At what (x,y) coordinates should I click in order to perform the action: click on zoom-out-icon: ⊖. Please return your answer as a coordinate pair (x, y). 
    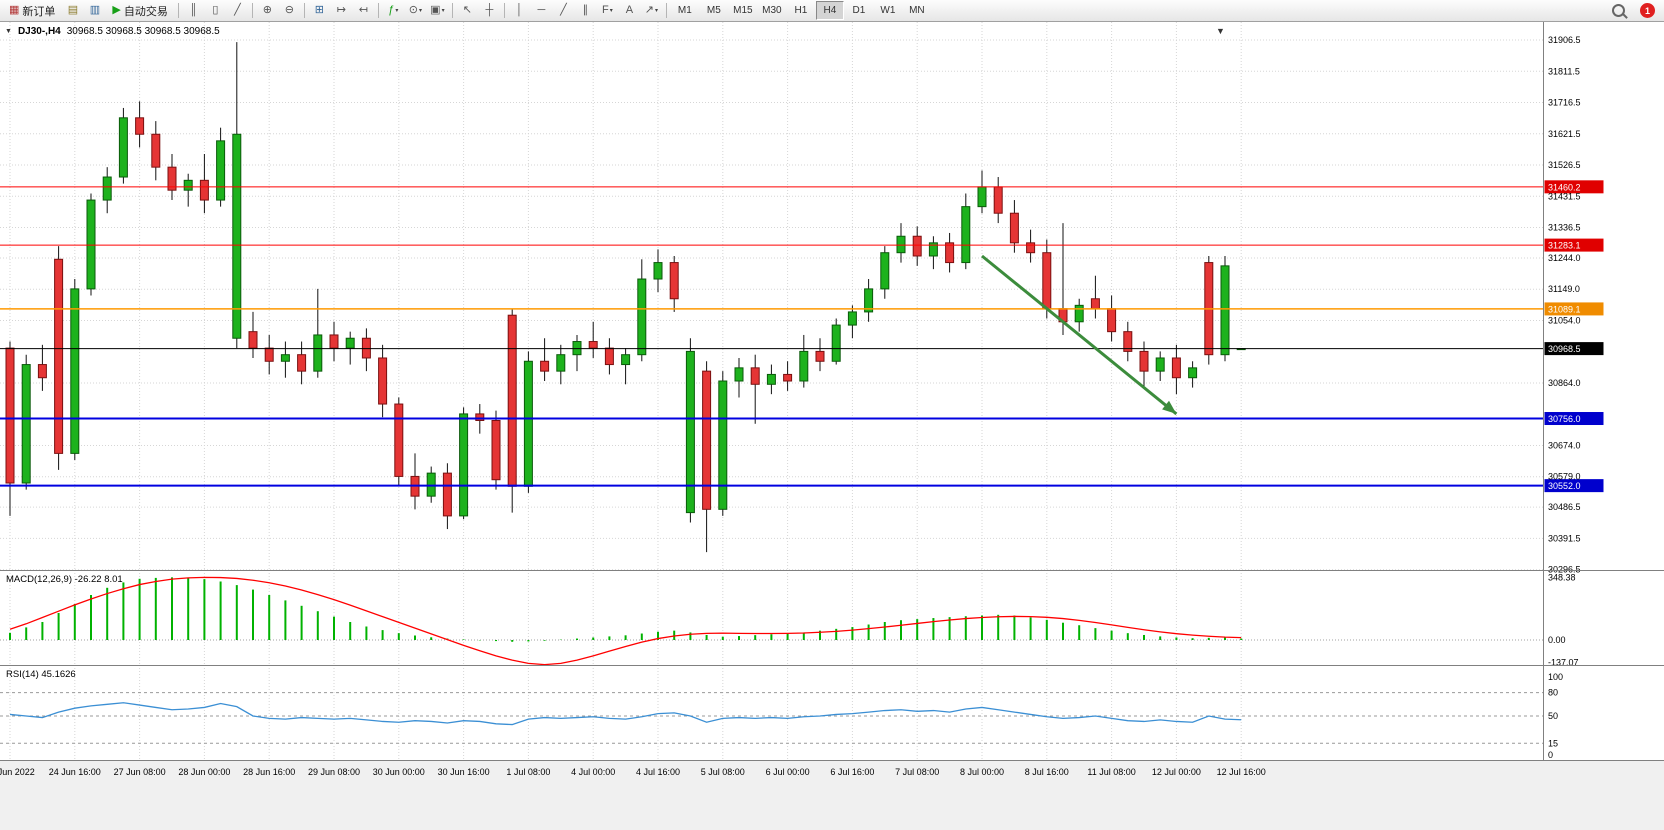
    Looking at the image, I should click on (289, 11).